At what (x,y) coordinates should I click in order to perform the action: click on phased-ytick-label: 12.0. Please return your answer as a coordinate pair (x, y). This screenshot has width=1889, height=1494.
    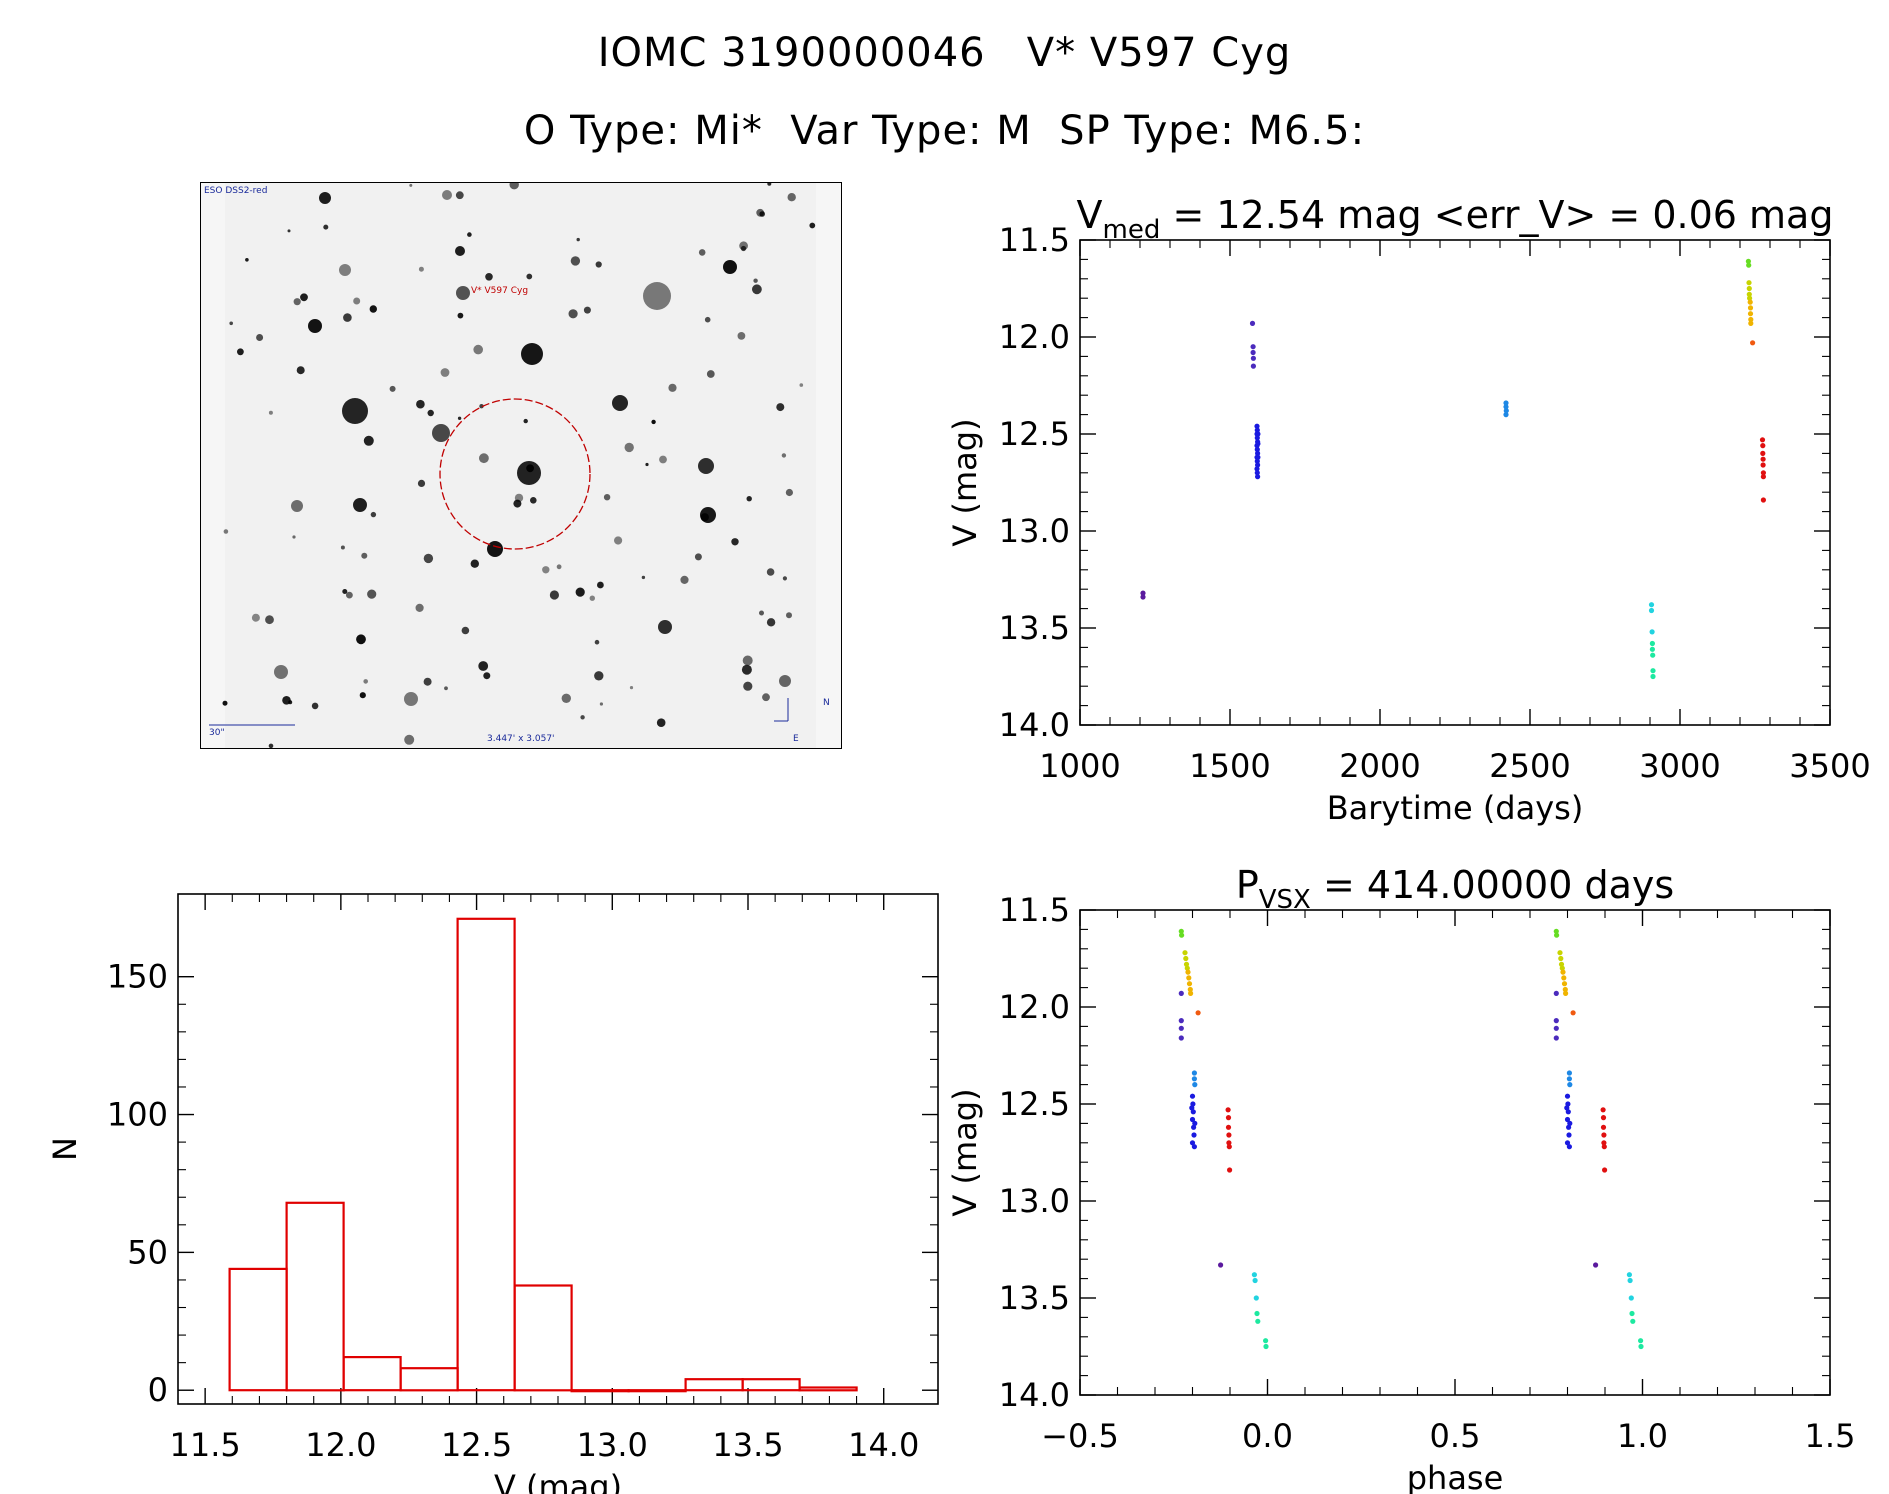
    Looking at the image, I should click on (1034, 1007).